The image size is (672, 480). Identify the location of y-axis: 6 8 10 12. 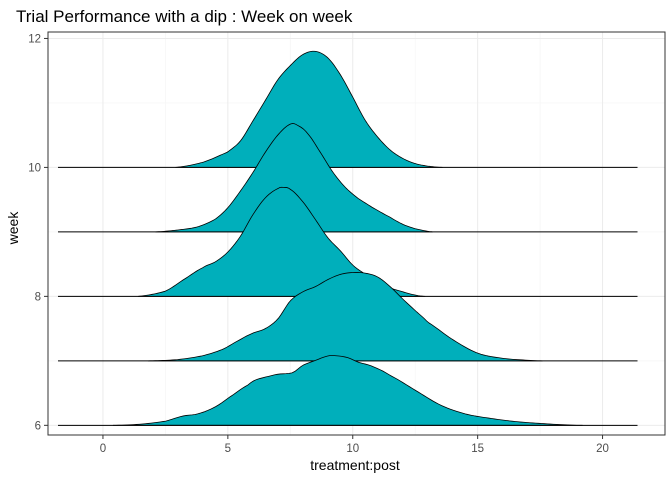
(38, 232).